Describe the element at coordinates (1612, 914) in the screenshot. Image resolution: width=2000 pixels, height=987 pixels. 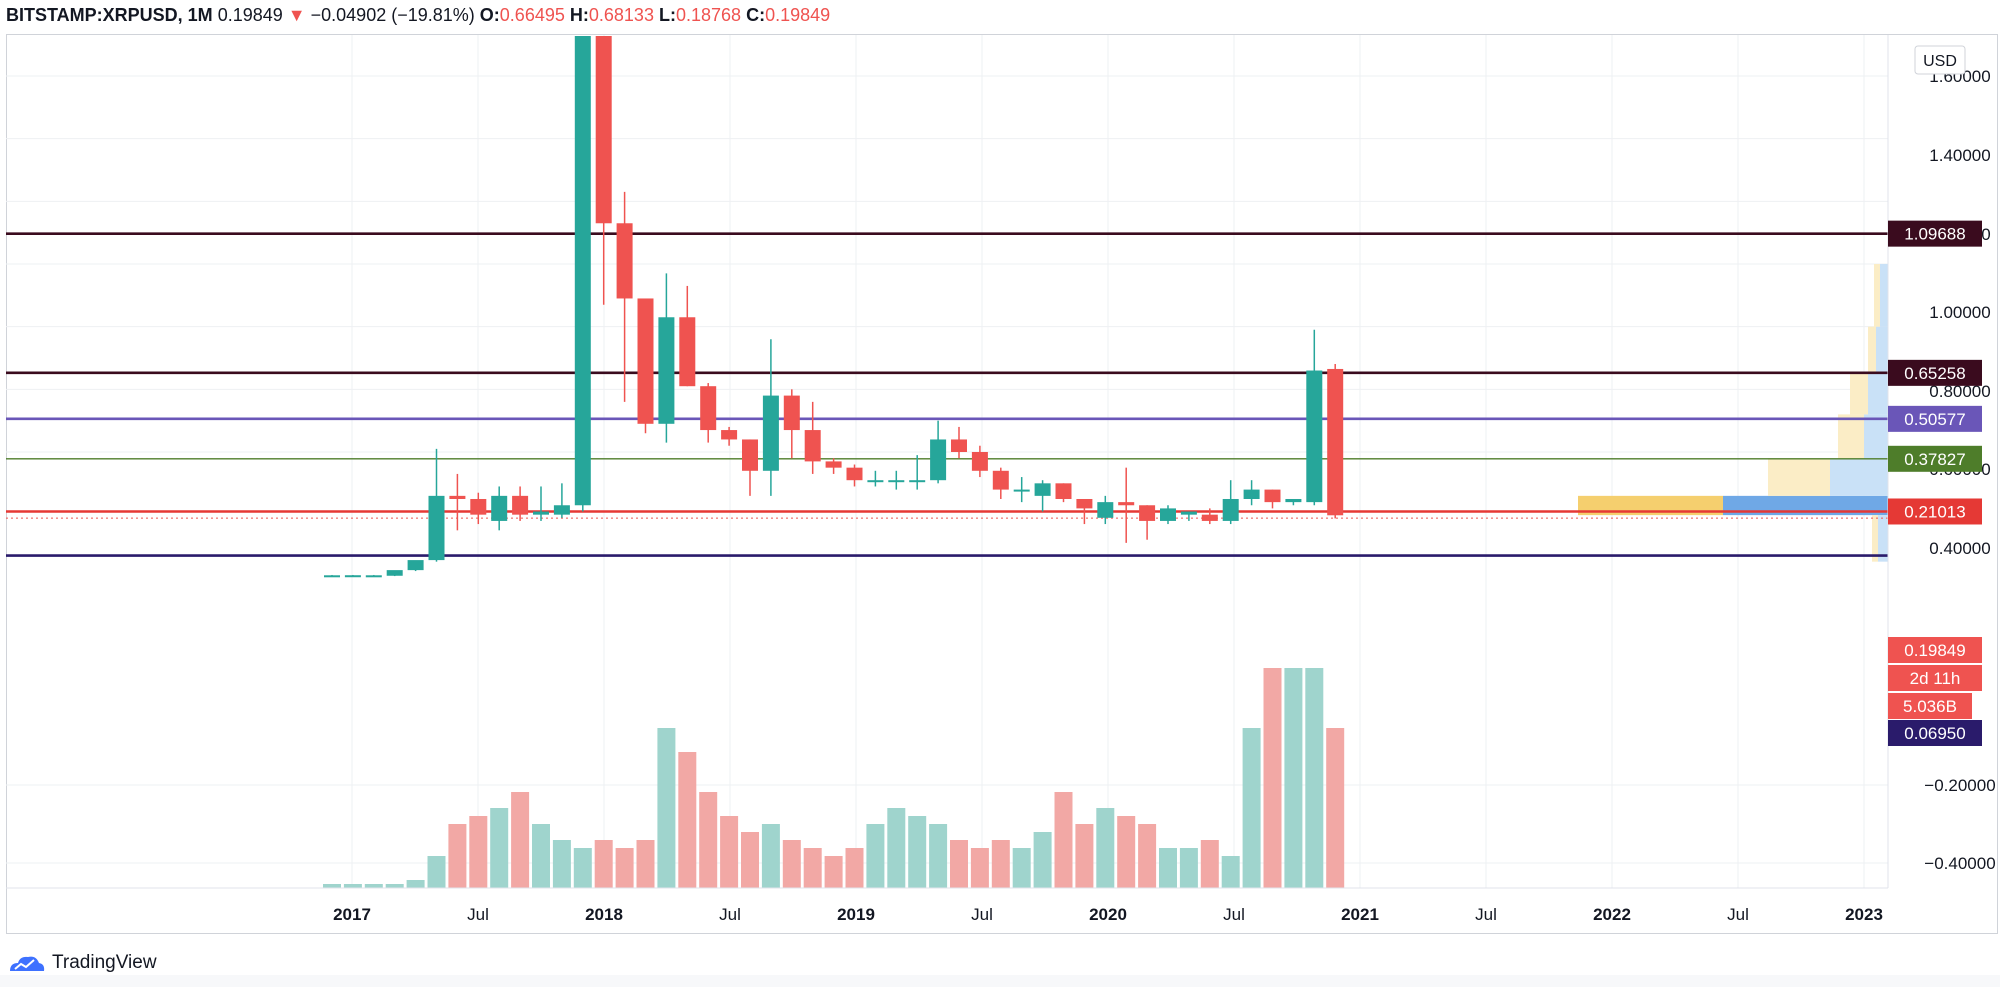
I see `x-tick-label: 2022` at that location.